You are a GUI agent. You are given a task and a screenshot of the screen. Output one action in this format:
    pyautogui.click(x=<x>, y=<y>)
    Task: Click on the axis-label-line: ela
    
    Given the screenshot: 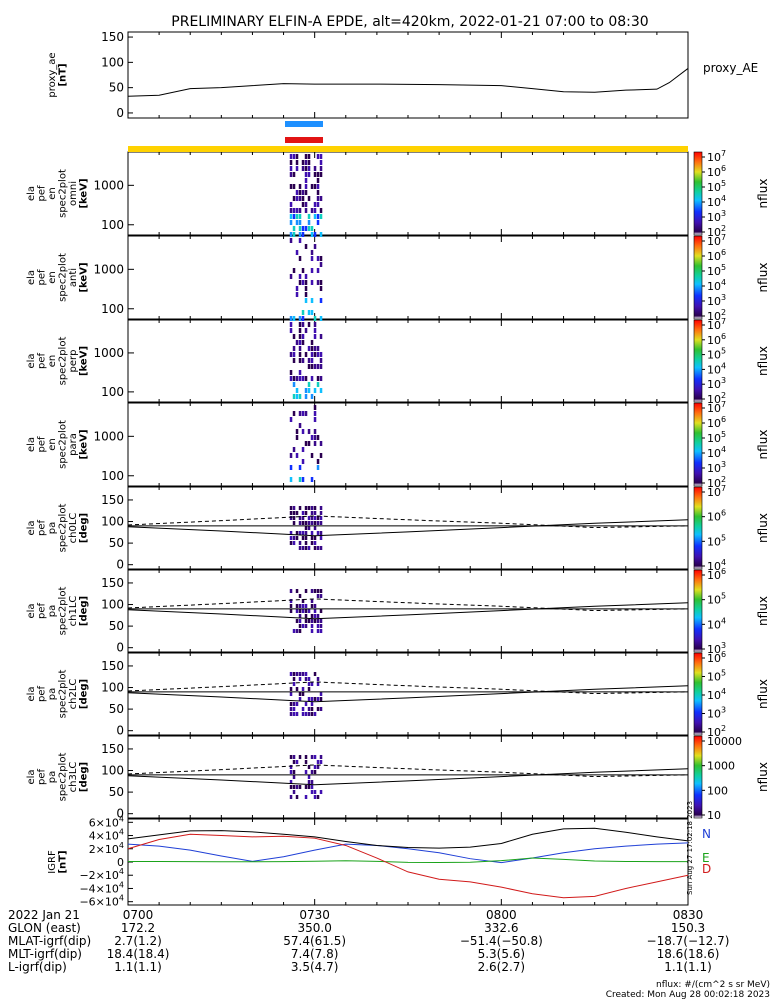 What is the action you would take?
    pyautogui.click(x=31, y=444)
    